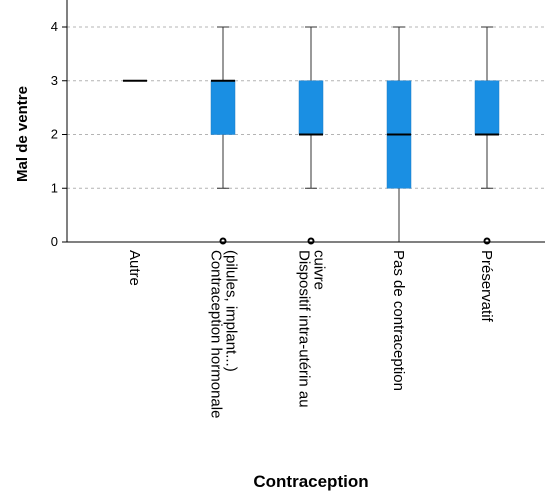  Describe the element at coordinates (54, 26) in the screenshot. I see `y-tick-label: 4` at that location.